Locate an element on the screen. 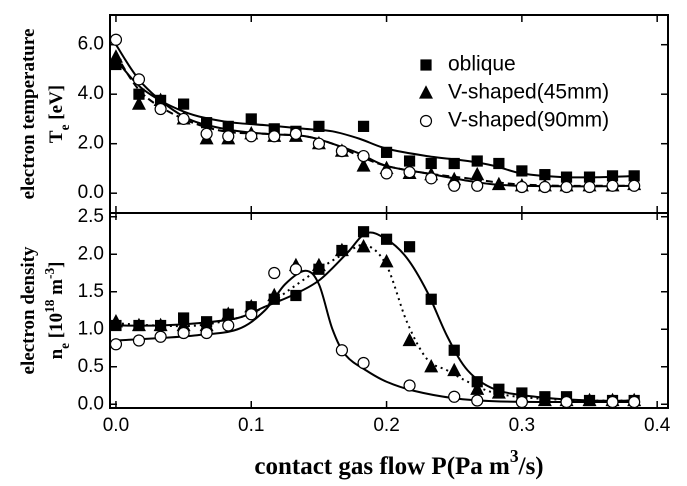 The width and height of the screenshot is (687, 486). y-tick-label: 0.5 is located at coordinates (91, 366).